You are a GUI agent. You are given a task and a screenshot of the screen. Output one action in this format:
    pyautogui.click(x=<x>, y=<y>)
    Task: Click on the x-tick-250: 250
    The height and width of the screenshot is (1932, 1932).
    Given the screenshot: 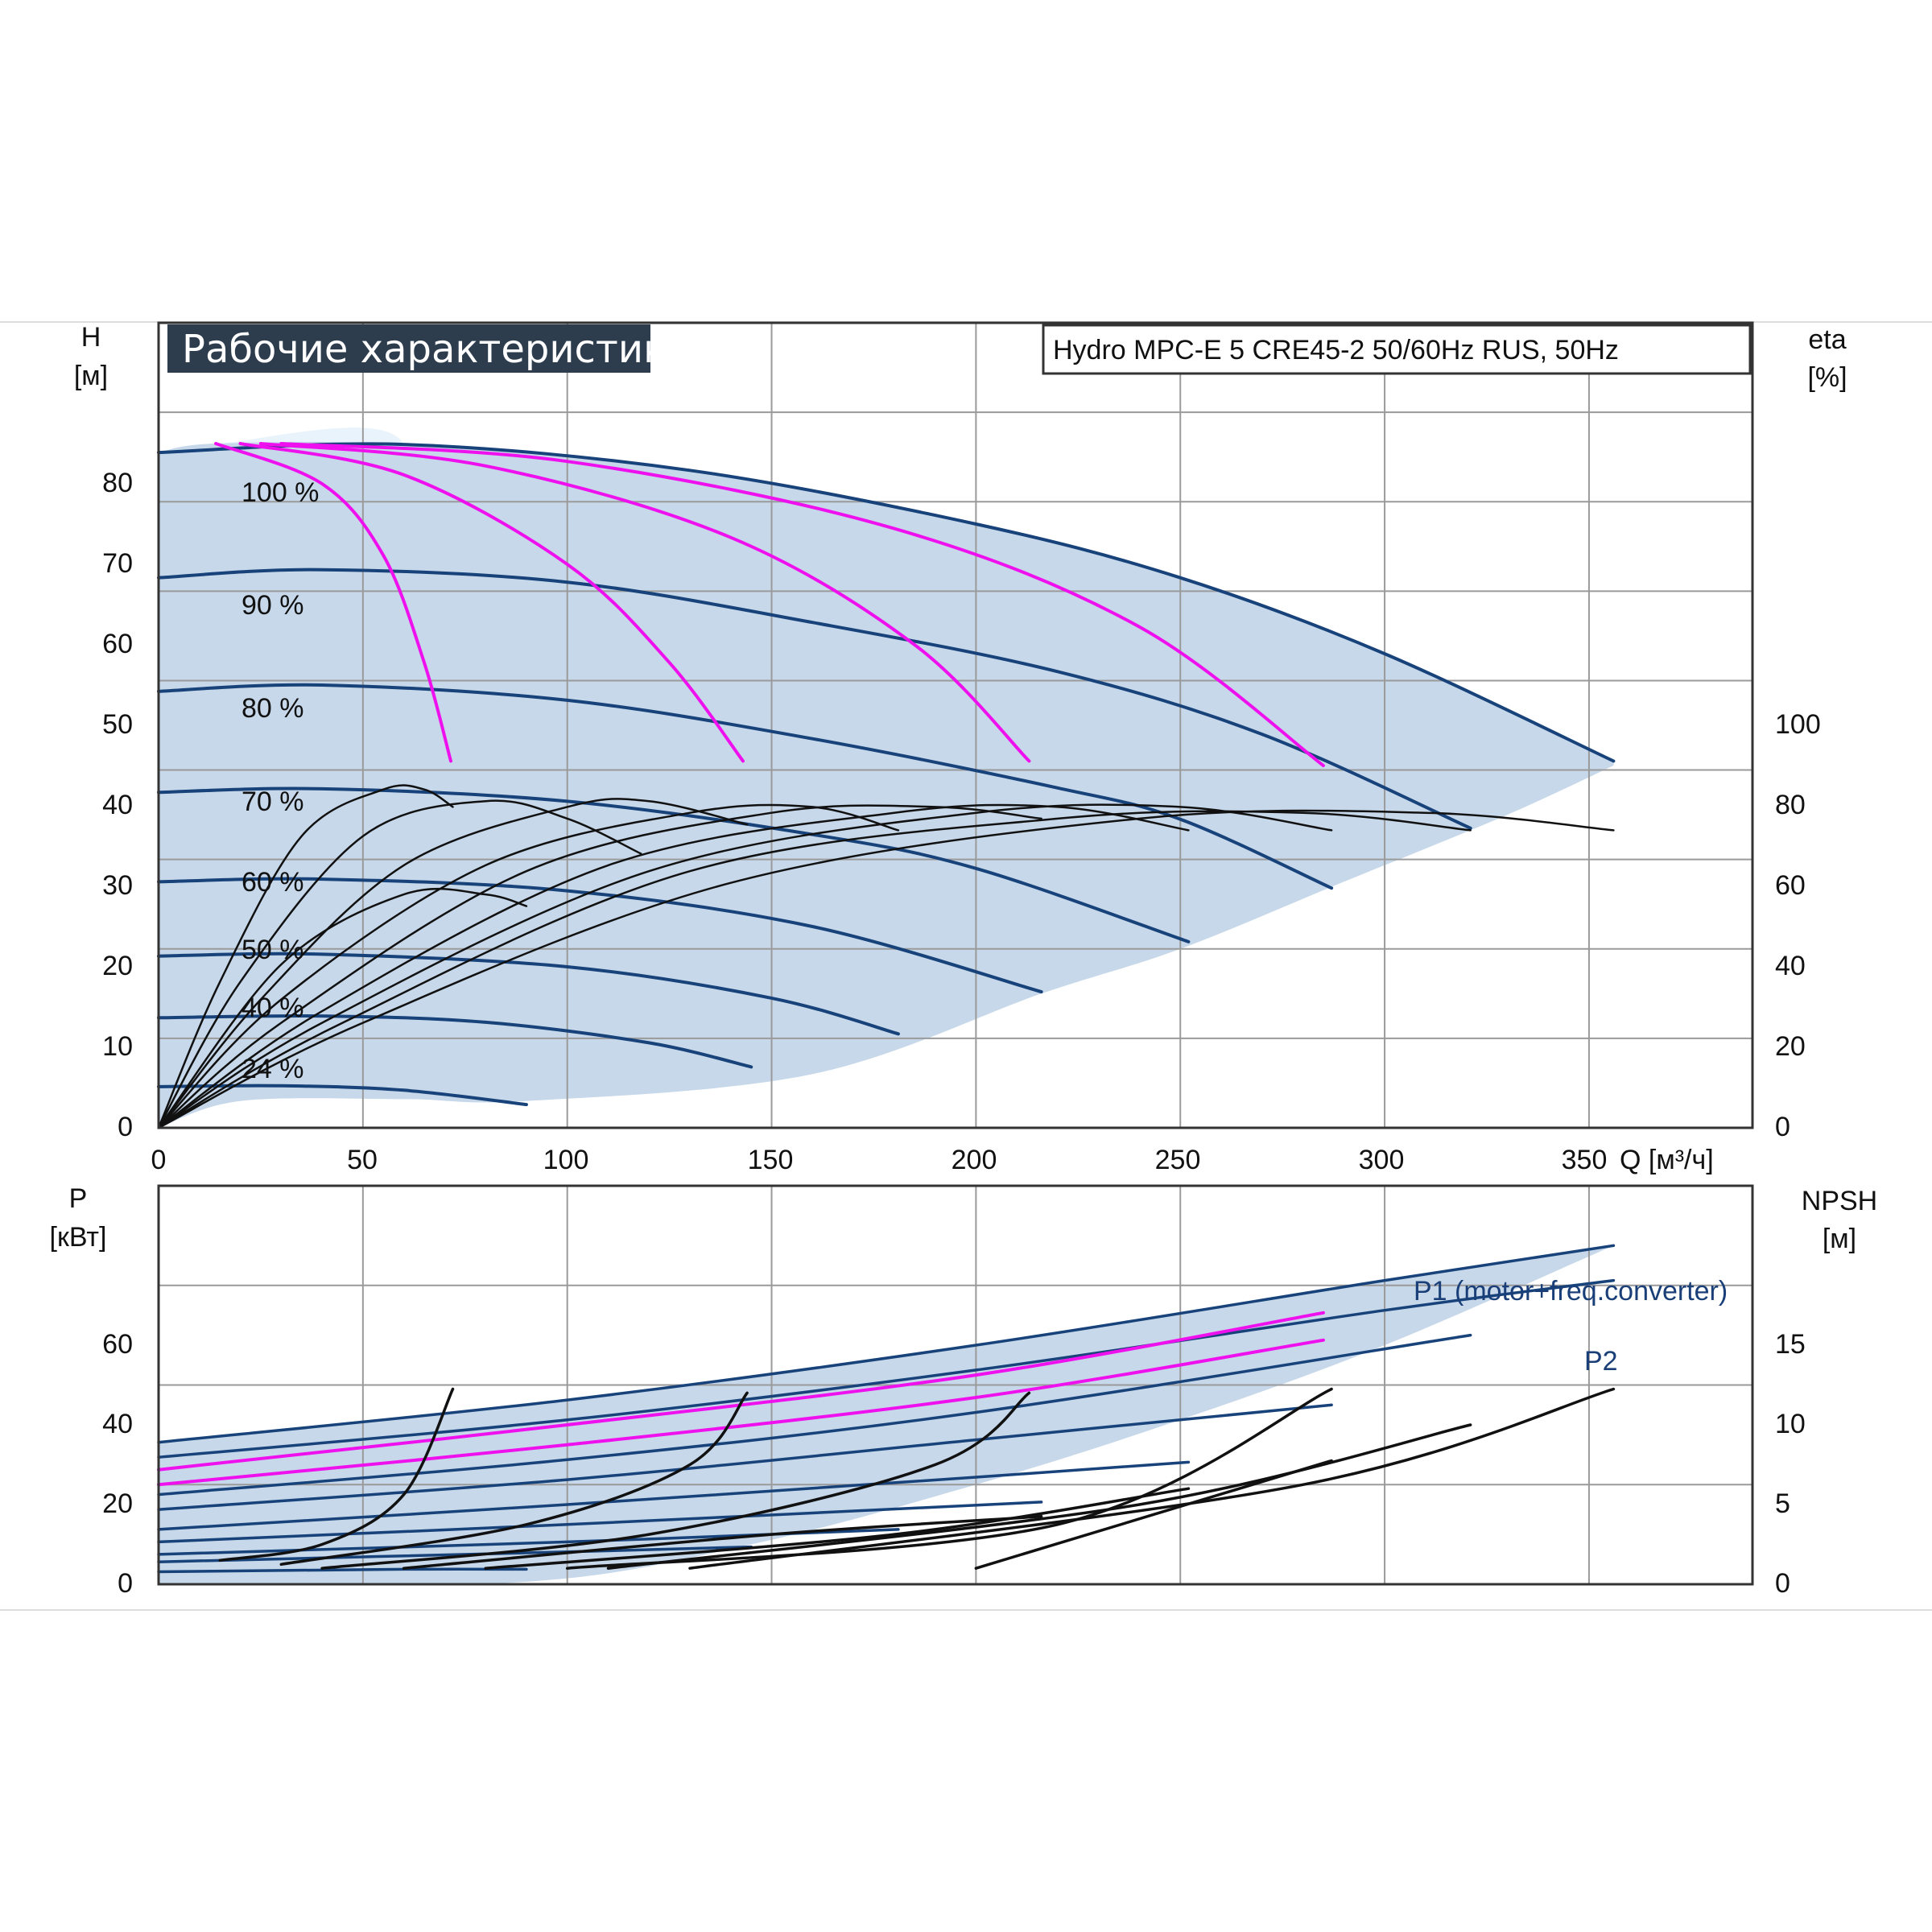 What is the action you would take?
    pyautogui.click(x=1178, y=1160)
    